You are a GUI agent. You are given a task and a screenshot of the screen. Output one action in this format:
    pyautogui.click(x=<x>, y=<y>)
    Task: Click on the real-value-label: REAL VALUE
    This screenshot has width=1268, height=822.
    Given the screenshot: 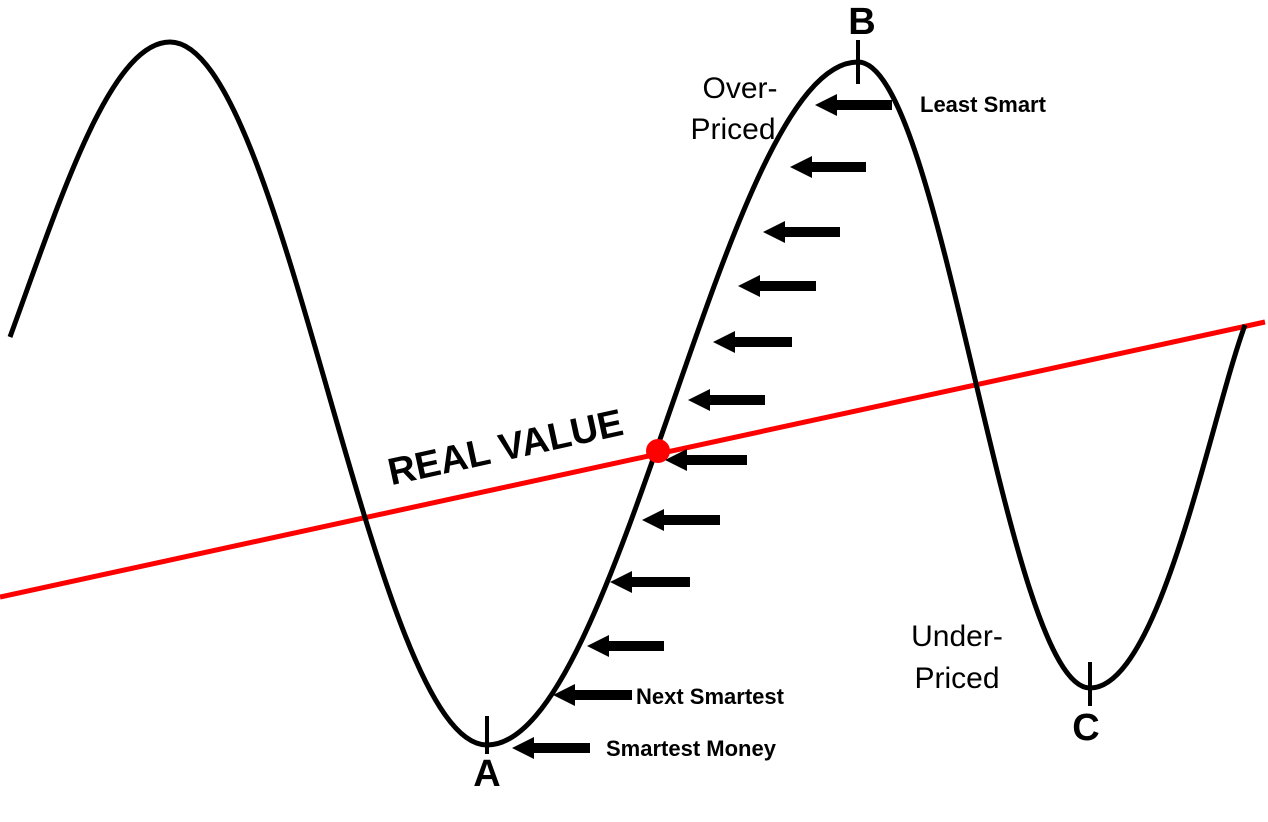 What is the action you would take?
    pyautogui.click(x=505, y=448)
    